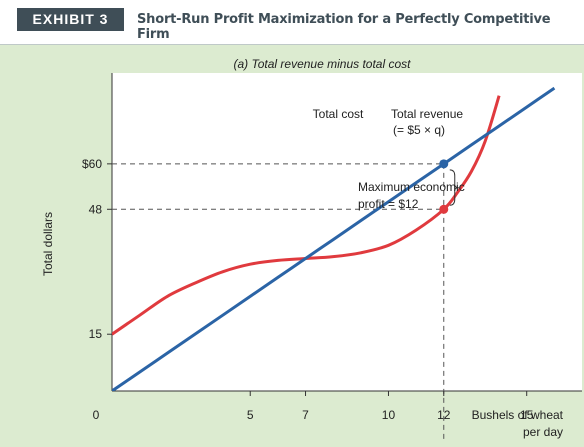  I want to click on chart-title: (a) Total revenue minus total cost, so click(323, 64).